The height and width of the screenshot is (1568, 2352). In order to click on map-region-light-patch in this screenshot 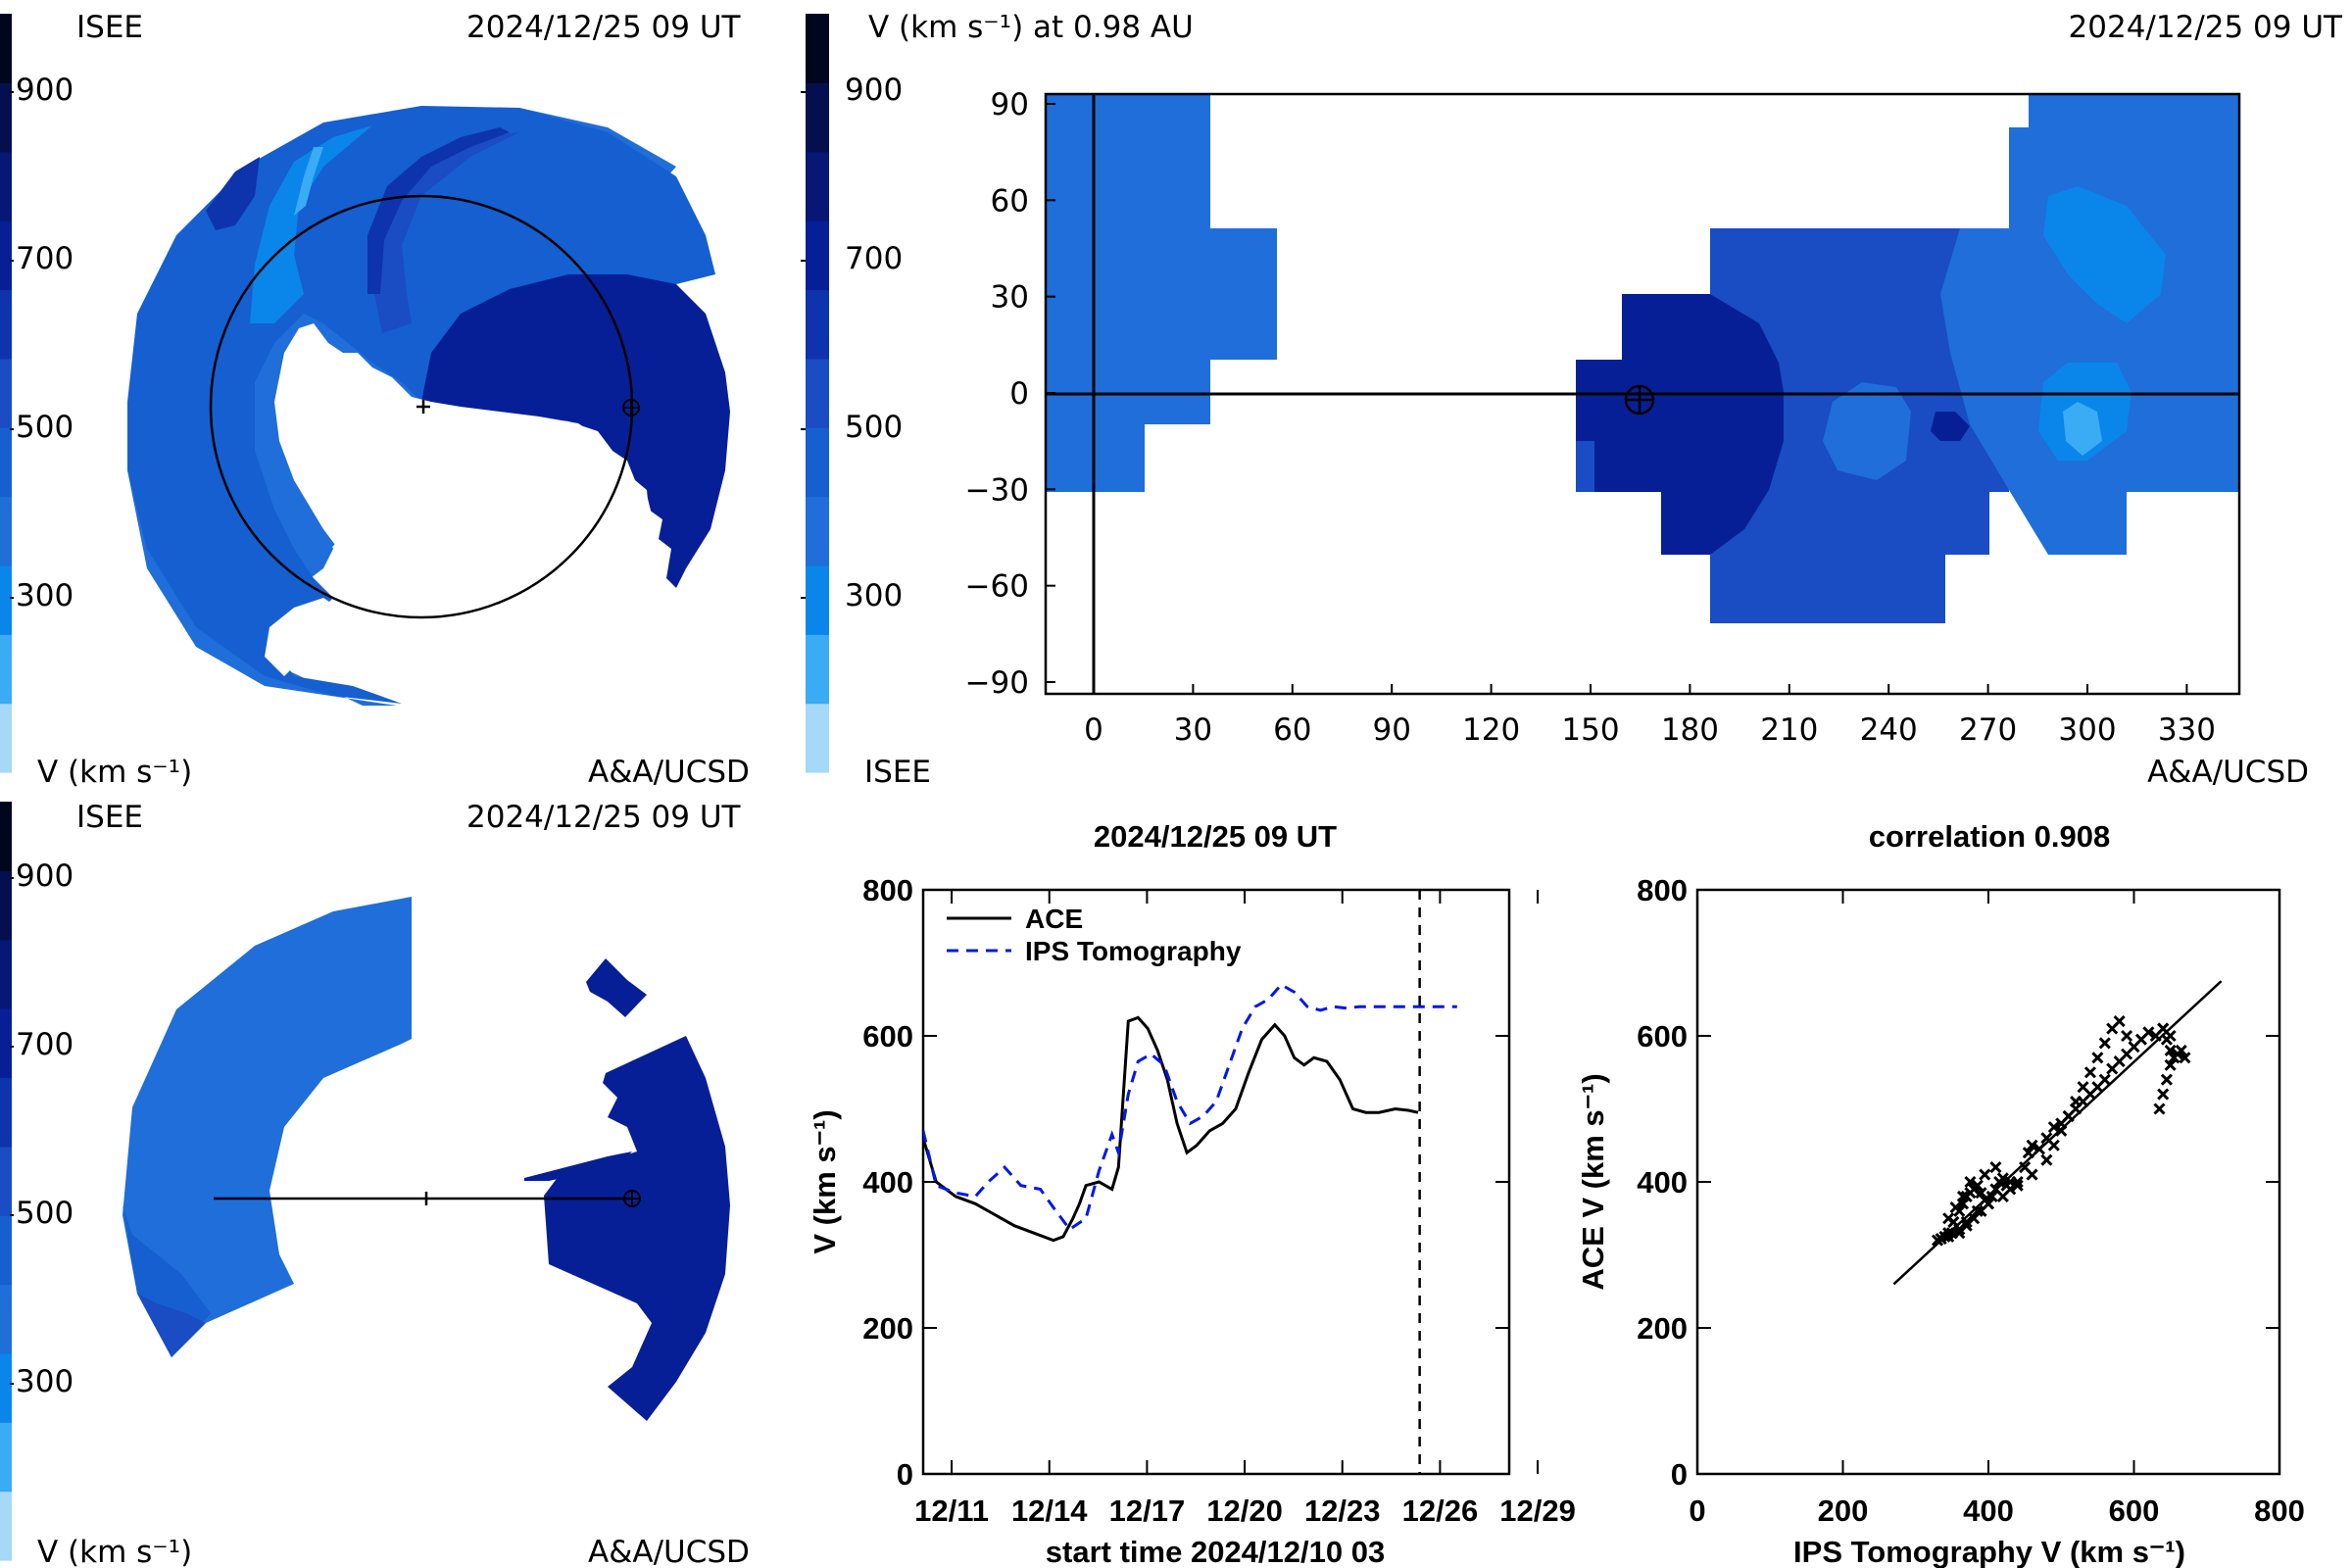, I will do `click(1867, 431)`.